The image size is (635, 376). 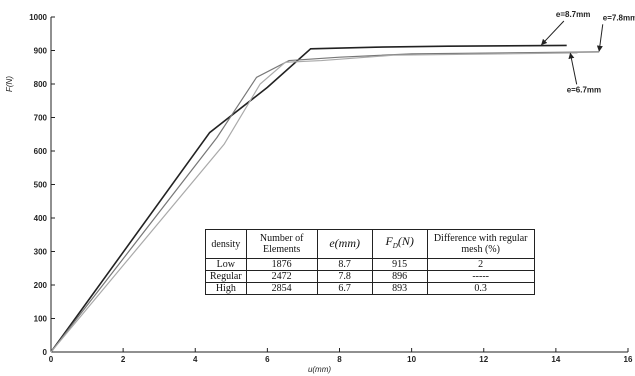 What do you see at coordinates (389, 241) in the screenshot?
I see `header-fd-symbol: F` at bounding box center [389, 241].